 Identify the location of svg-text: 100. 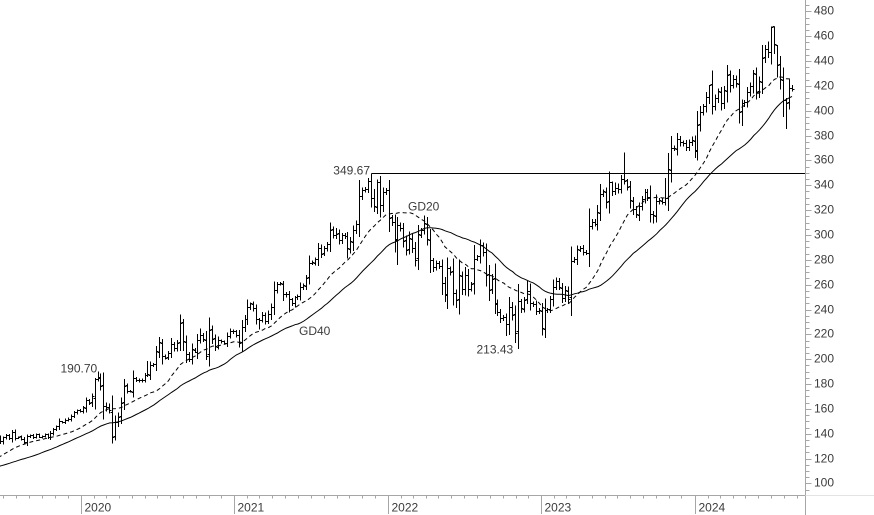
(824, 483).